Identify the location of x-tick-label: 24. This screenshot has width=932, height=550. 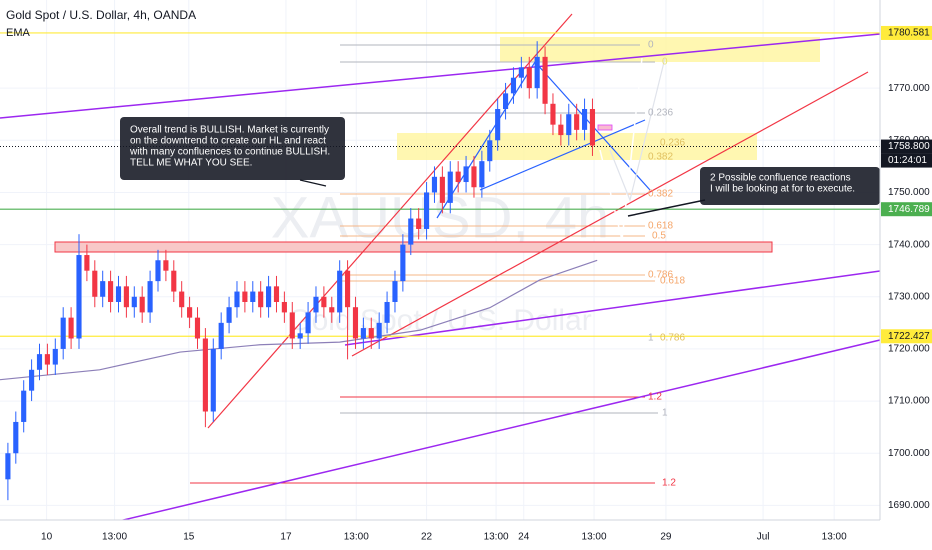
(524, 537).